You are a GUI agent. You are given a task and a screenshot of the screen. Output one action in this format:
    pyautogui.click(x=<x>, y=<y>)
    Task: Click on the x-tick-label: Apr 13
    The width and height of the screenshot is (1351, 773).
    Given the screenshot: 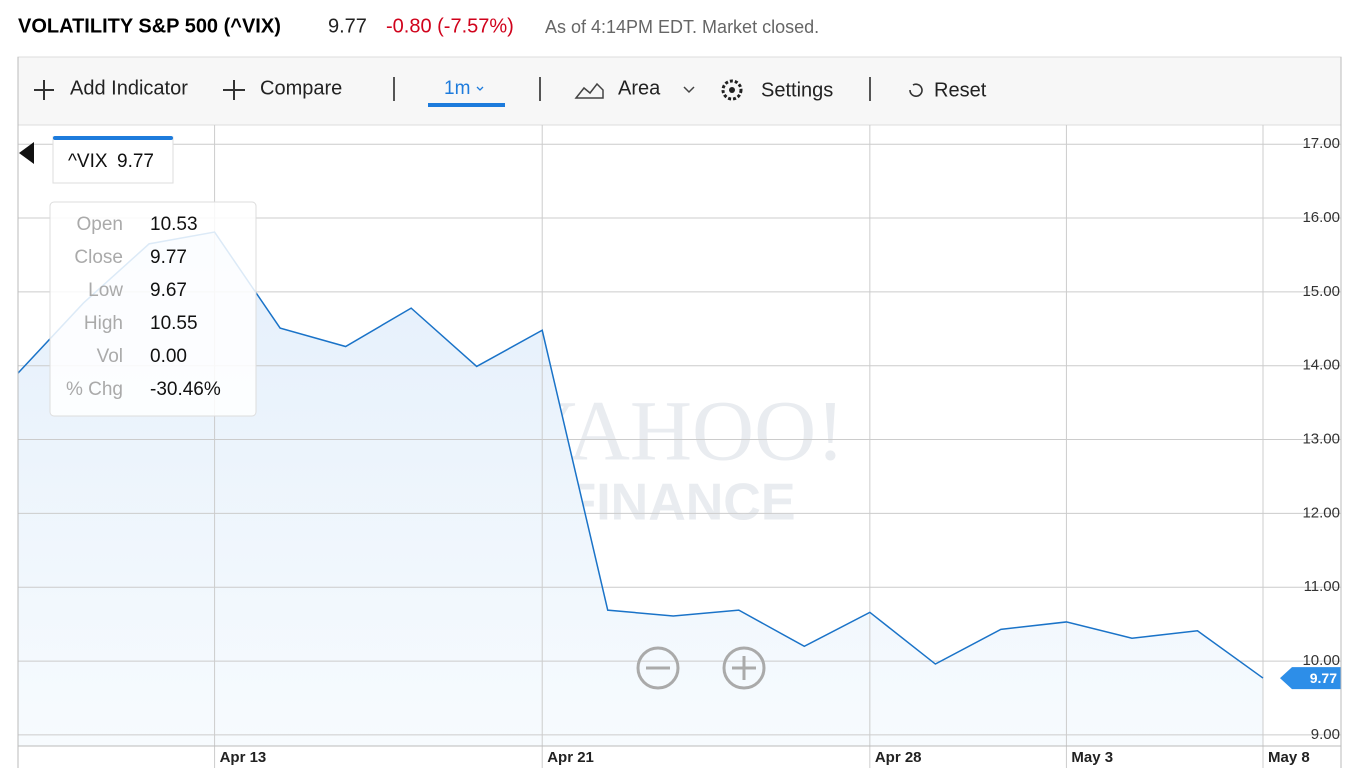 What is the action you would take?
    pyautogui.click(x=243, y=757)
    